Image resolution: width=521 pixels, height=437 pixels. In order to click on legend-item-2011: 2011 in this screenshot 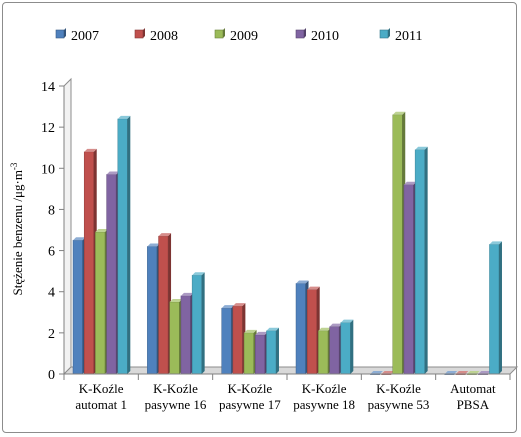, I will do `click(400, 36)`.